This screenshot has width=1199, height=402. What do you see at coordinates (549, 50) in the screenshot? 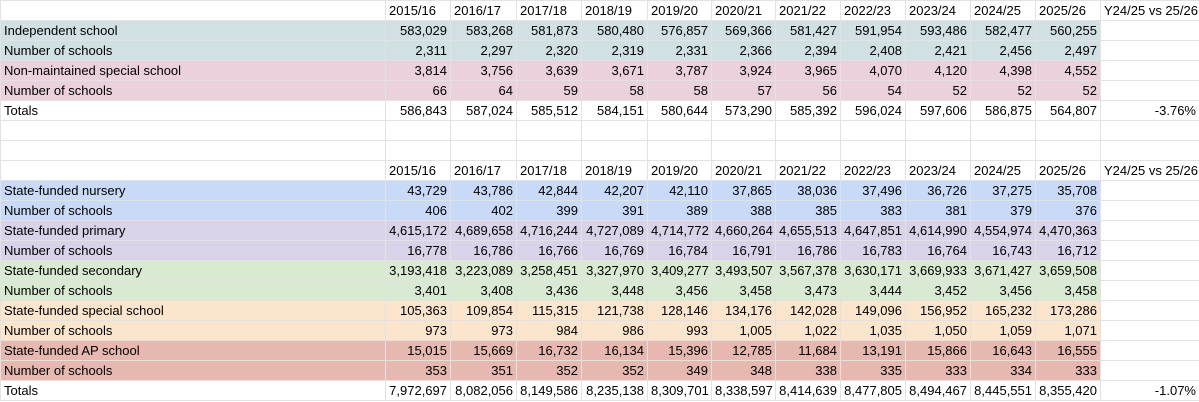
I see `value-cell: 2,320` at bounding box center [549, 50].